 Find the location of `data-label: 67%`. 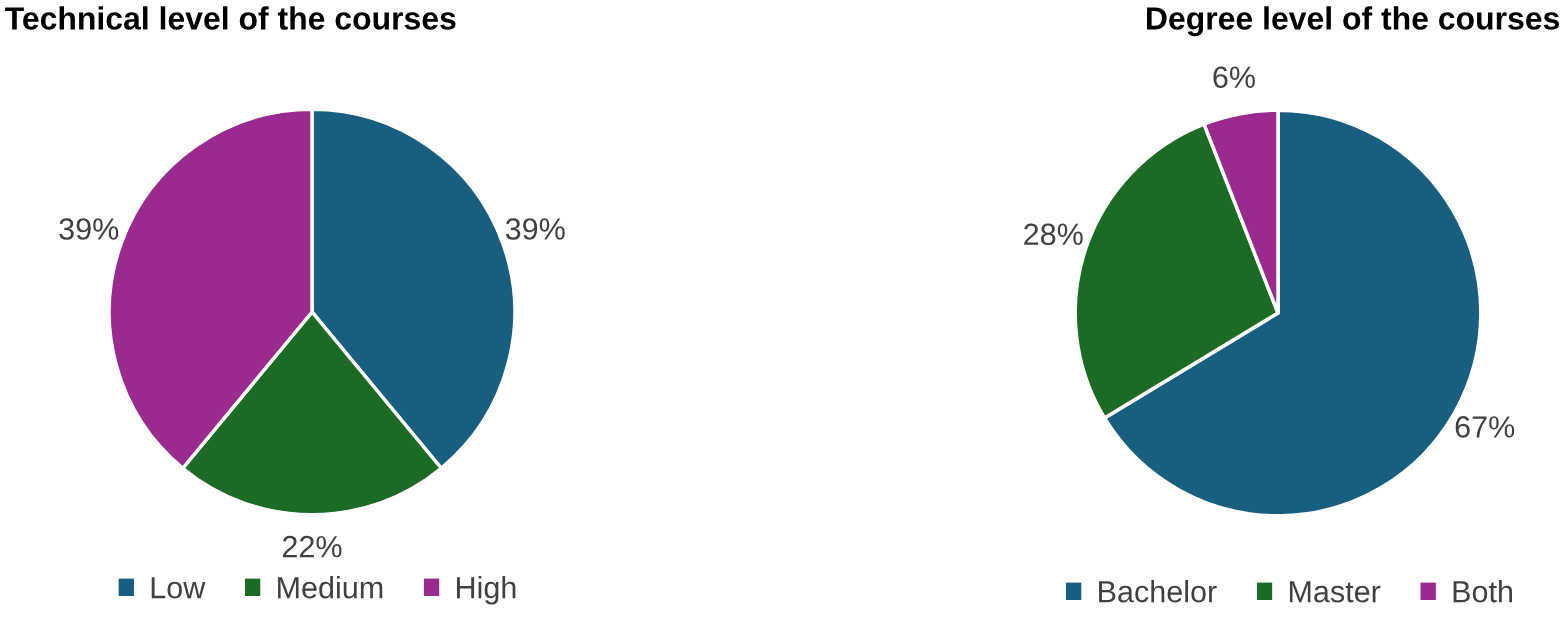

data-label: 67% is located at coordinates (1485, 427).